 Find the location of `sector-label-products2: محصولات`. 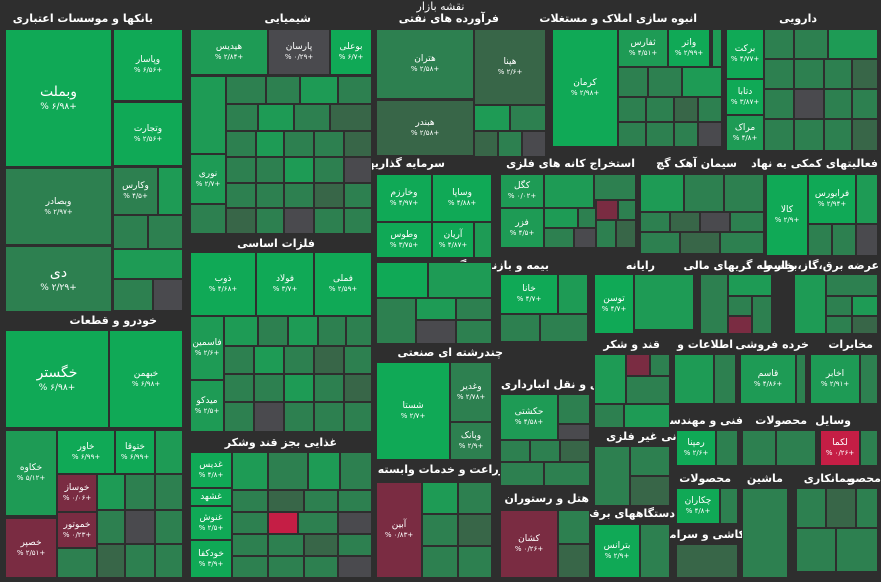

sector-label-products2: محصولات is located at coordinates (705, 478).